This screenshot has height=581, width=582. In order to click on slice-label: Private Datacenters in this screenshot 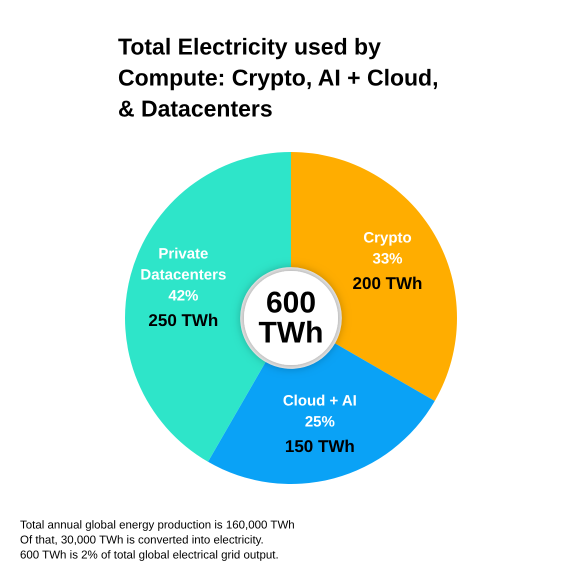, I will do `click(183, 265)`.